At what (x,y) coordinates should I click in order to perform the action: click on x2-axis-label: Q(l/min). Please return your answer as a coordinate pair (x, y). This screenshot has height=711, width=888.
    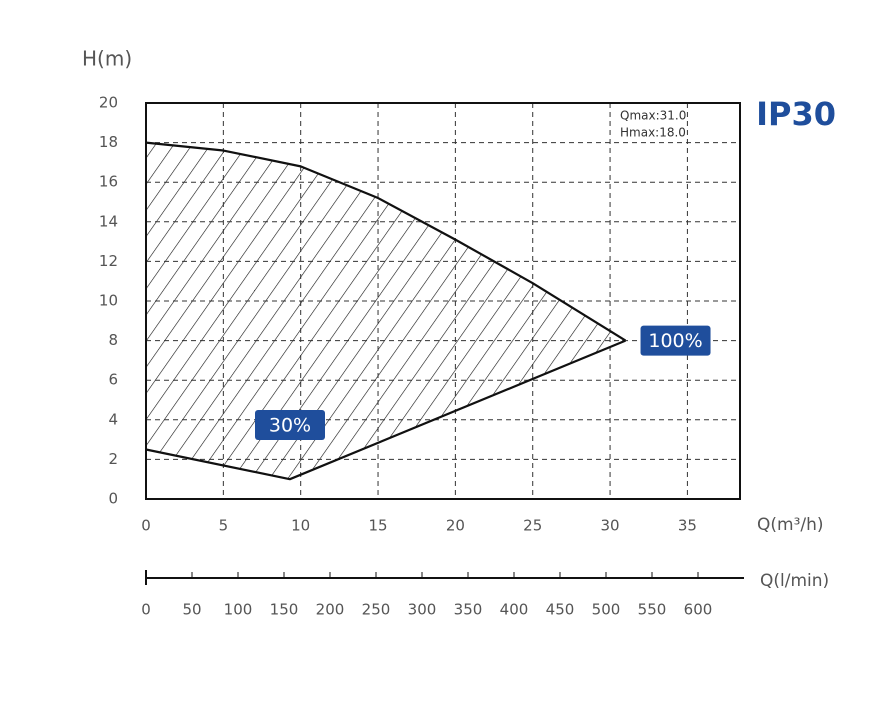
    Looking at the image, I should click on (794, 581).